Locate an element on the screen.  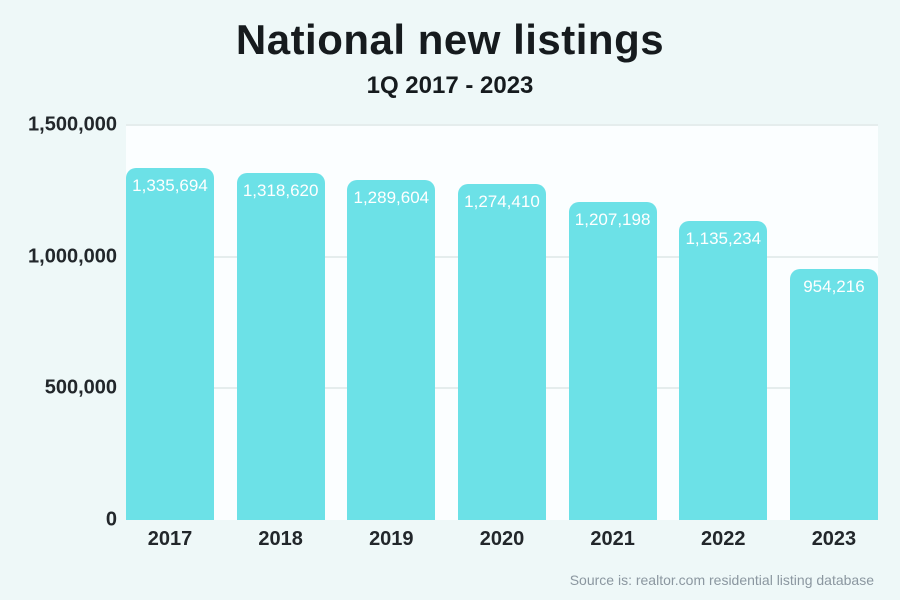
bar-value-label-2021: 1,207,198 is located at coordinates (612, 220).